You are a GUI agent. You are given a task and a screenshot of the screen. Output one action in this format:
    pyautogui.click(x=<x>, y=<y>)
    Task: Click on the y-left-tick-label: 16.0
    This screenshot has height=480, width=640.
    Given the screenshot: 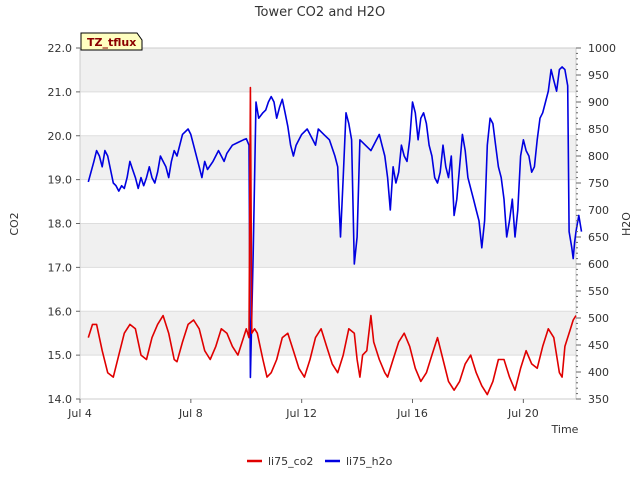 What is the action you would take?
    pyautogui.click(x=60, y=311)
    